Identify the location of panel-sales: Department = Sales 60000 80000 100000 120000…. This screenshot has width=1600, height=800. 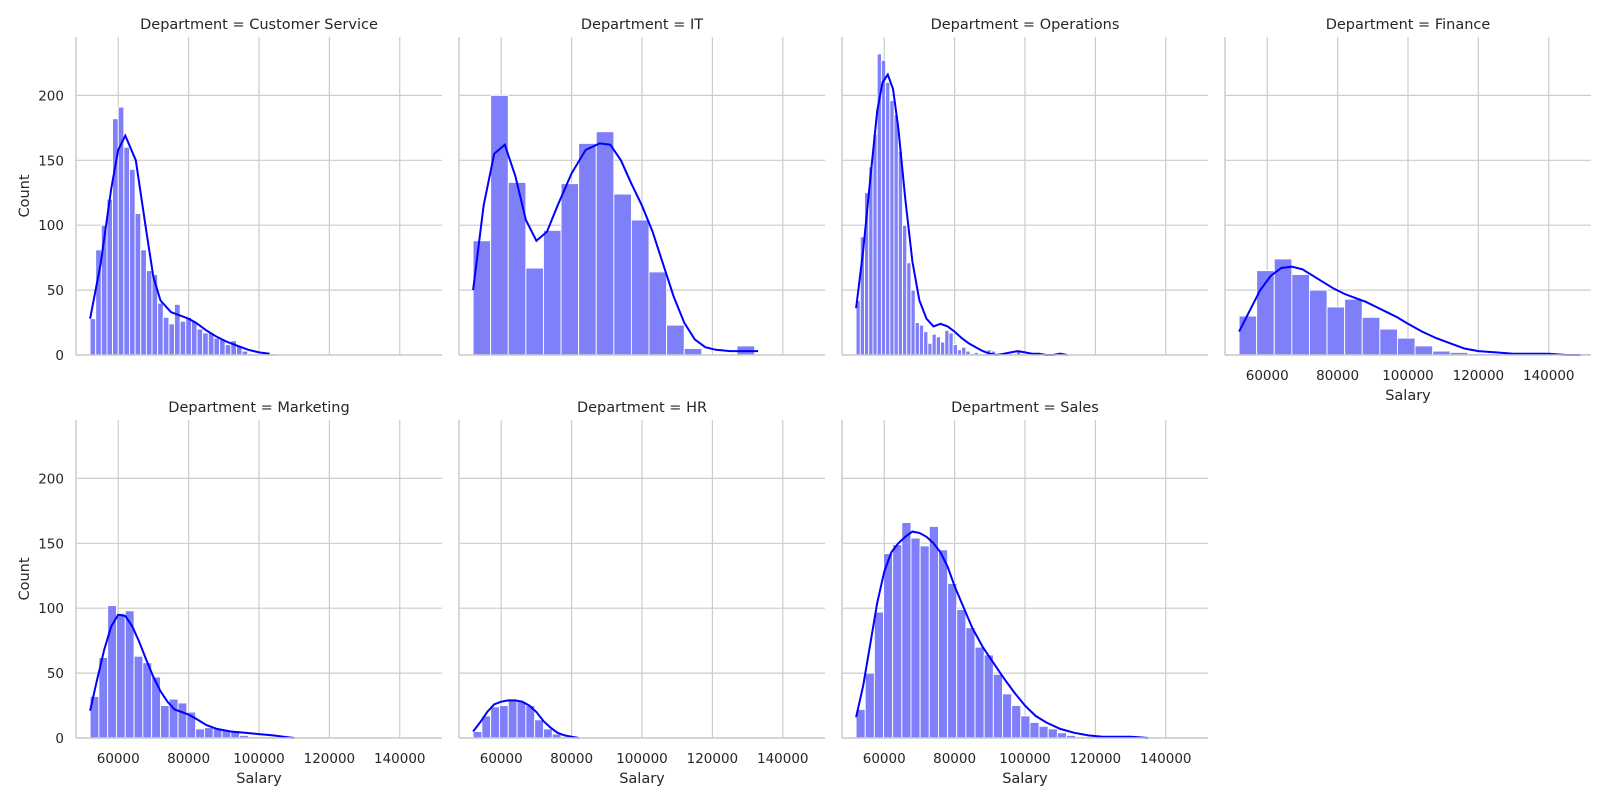
(1024, 593).